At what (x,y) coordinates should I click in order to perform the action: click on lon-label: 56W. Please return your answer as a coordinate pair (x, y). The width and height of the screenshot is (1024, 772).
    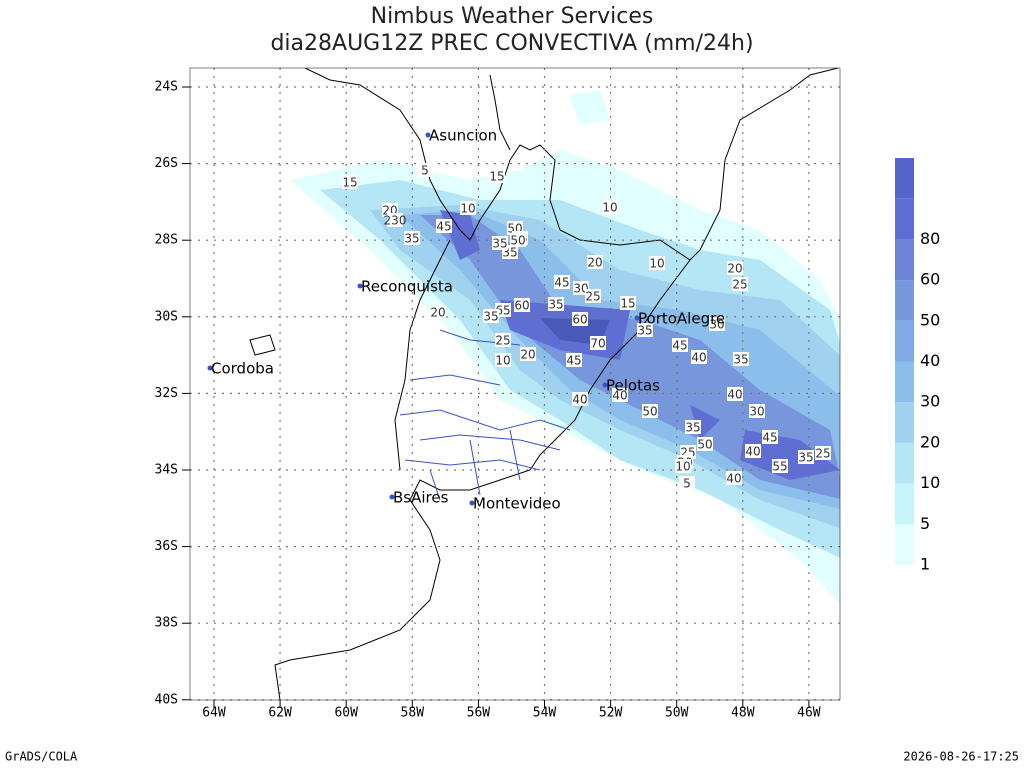
    Looking at the image, I should click on (479, 713).